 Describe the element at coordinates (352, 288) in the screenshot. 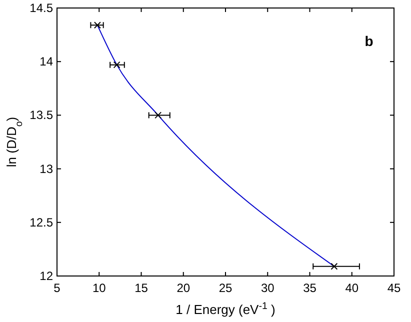

I see `x-tick-label: 40` at that location.